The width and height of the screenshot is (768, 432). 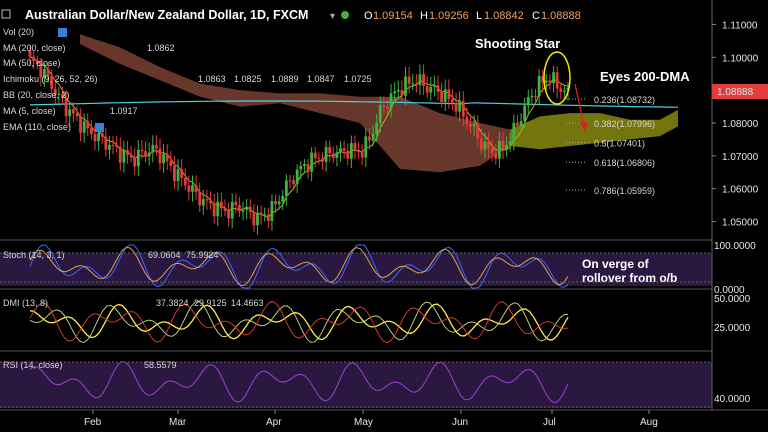 What do you see at coordinates (624, 163) in the screenshot?
I see `fib-level-label: 0.618(1.06806)` at bounding box center [624, 163].